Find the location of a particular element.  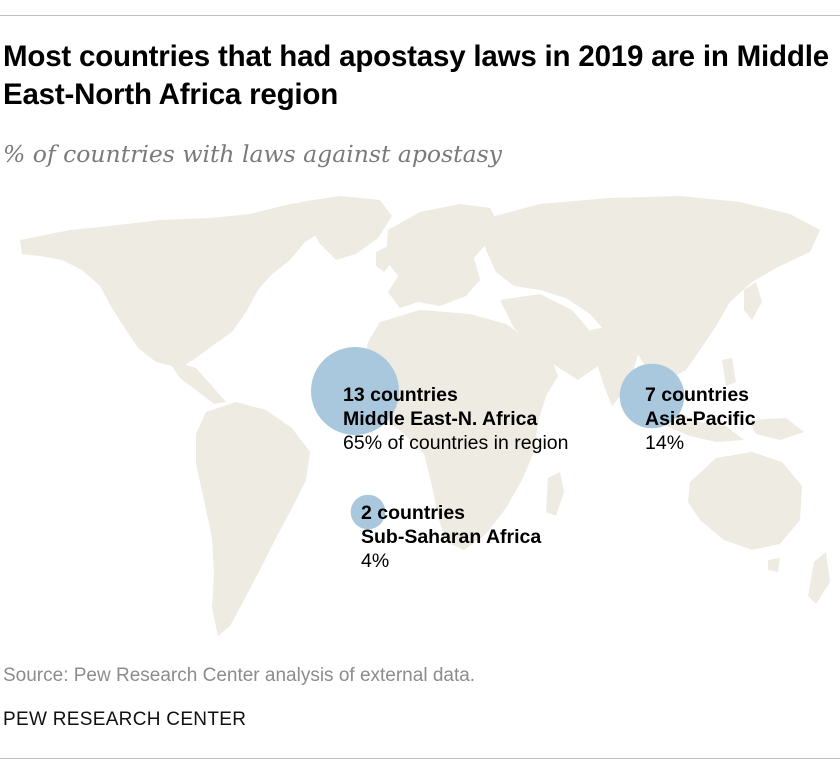

land-india is located at coordinates (616, 365).